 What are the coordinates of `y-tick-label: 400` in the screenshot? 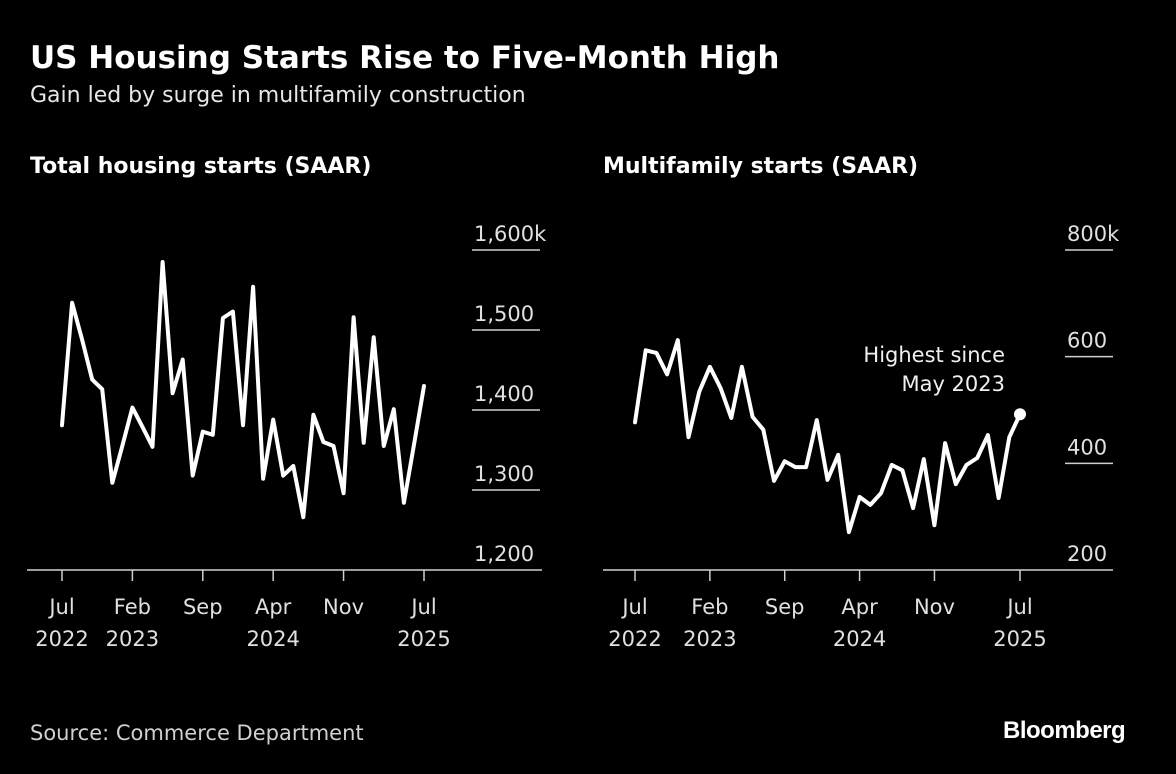 It's located at (1087, 447).